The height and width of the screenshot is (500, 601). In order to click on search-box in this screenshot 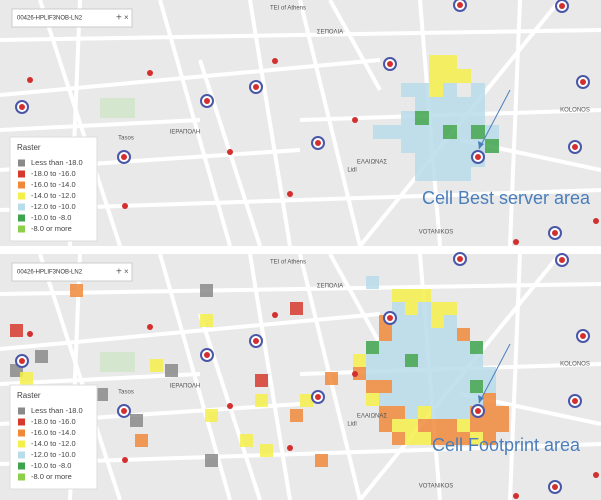, I will do `click(72, 272)`.